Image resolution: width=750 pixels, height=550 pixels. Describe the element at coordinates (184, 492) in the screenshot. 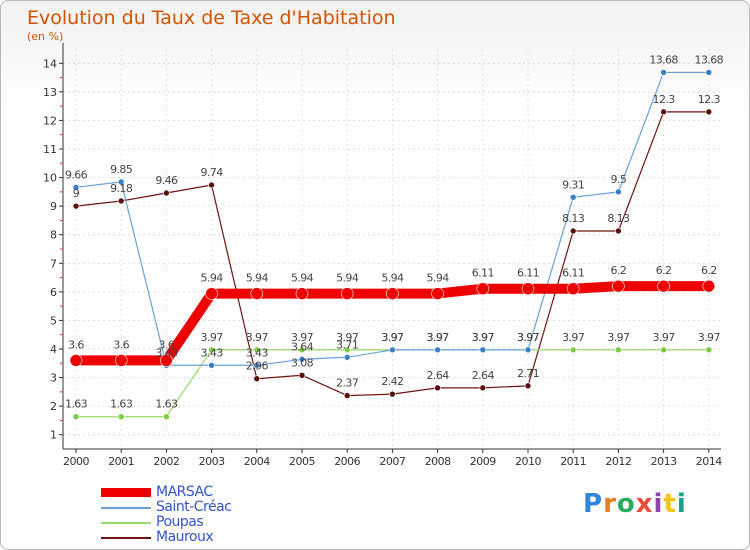

I see `legend-label: MARSAC` at that location.